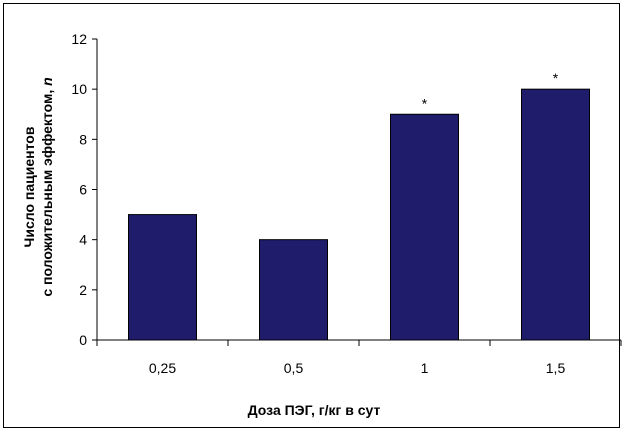 The width and height of the screenshot is (625, 432). I want to click on y-axis-title-unit: n, so click(47, 81).